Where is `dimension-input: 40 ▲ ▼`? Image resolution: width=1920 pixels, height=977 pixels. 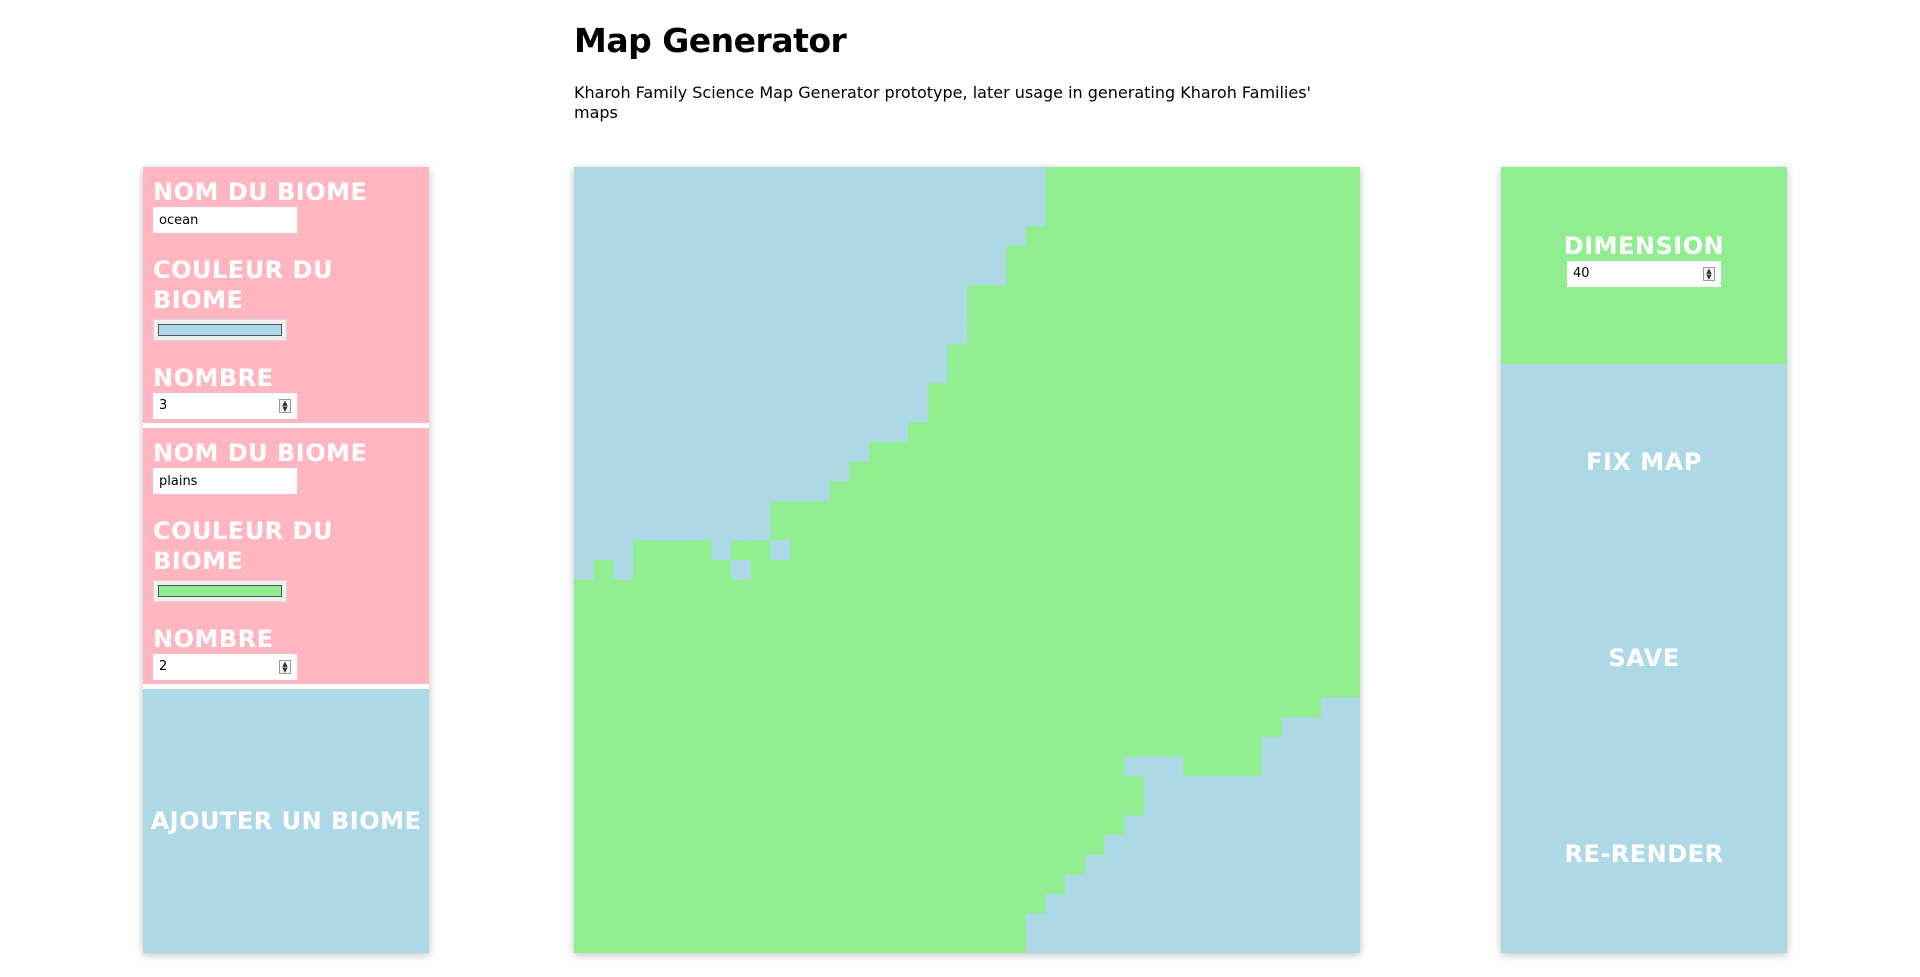 dimension-input: 40 ▲ ▼ is located at coordinates (1644, 273).